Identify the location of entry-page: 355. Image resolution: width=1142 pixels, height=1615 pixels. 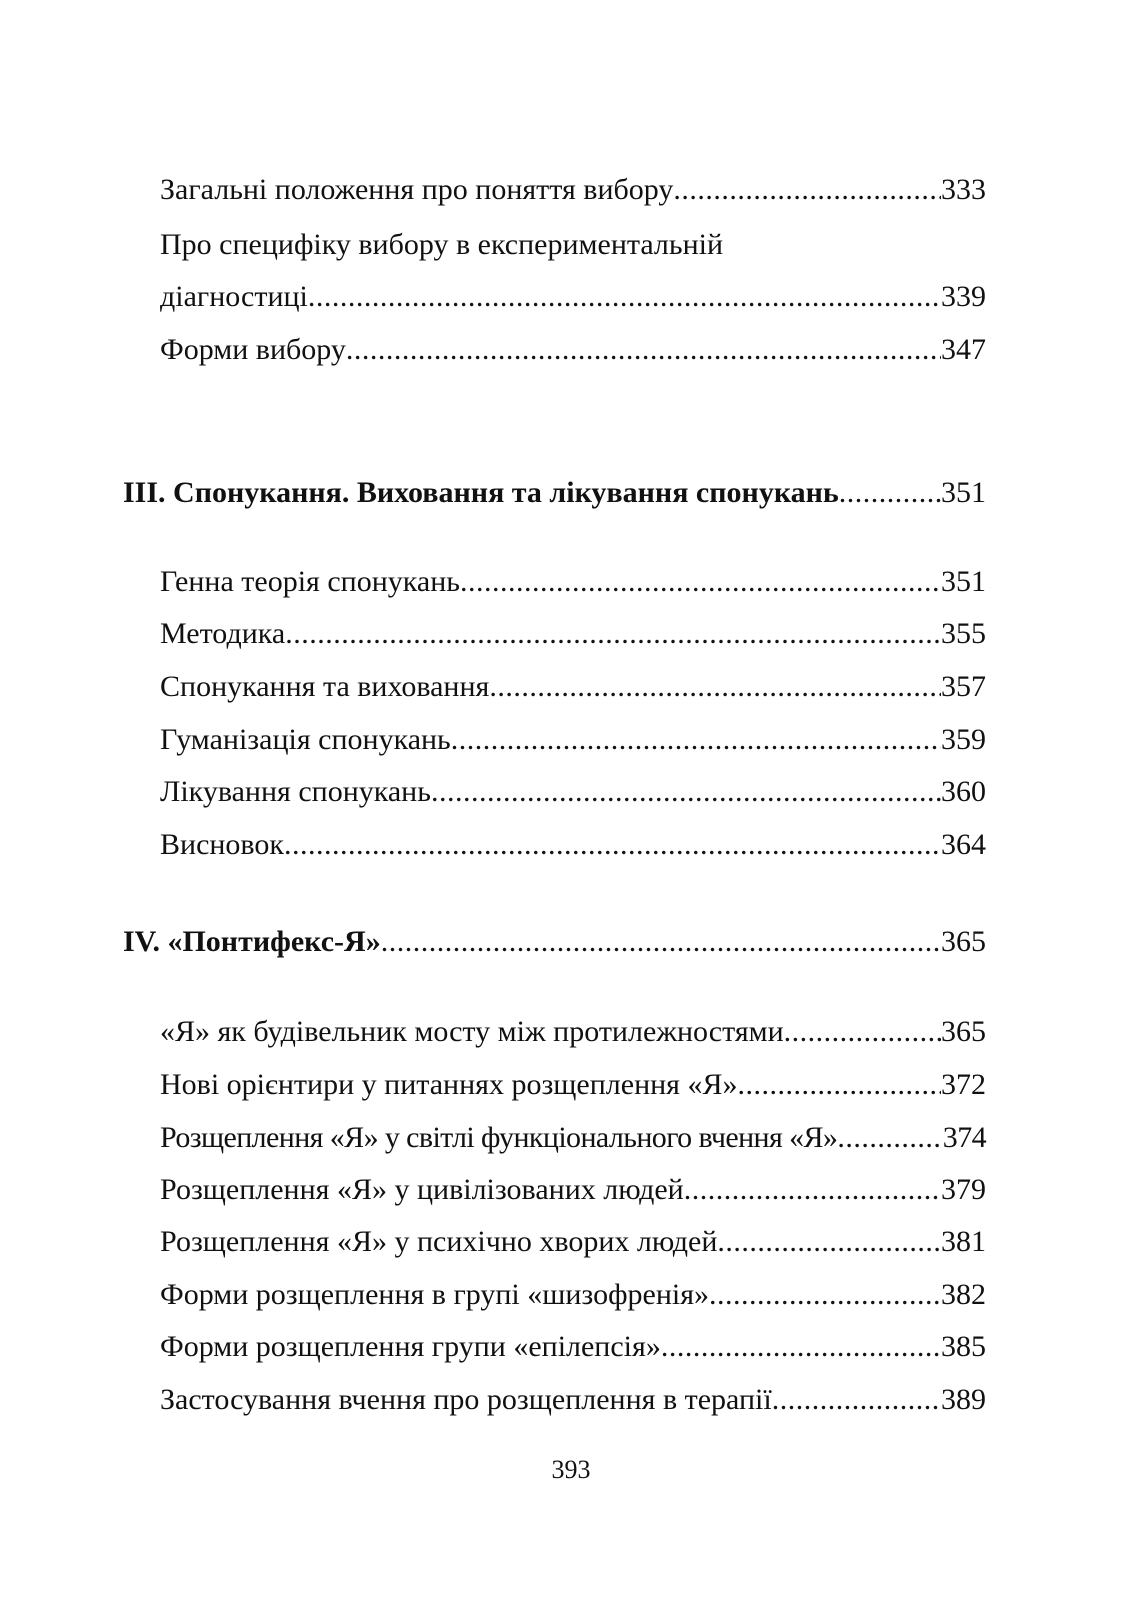
(963, 633).